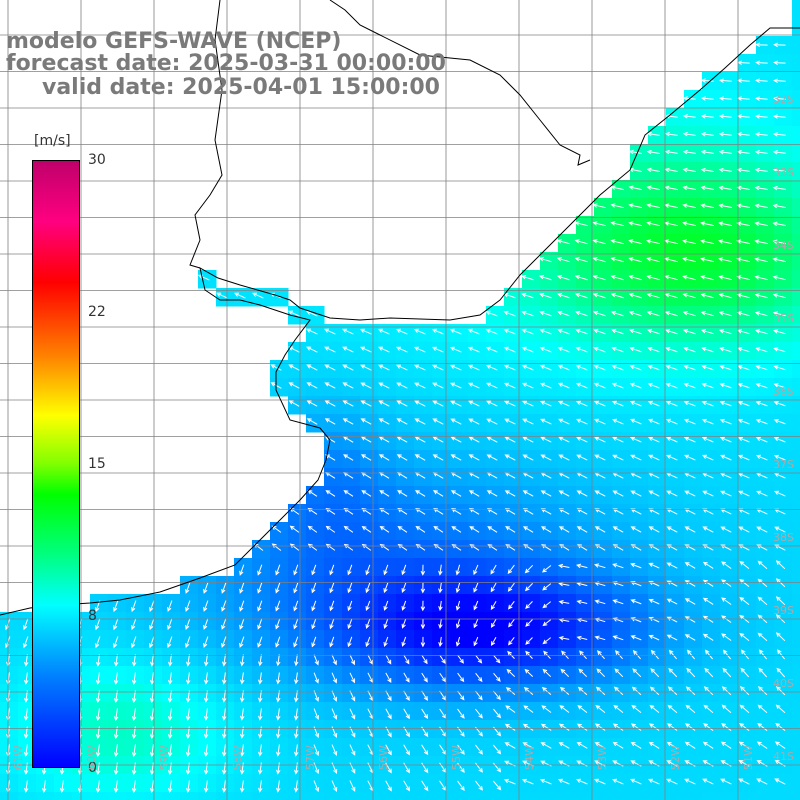 Image resolution: width=800 pixels, height=800 pixels. What do you see at coordinates (383, 757) in the screenshot?
I see `longitude-label: 56W` at bounding box center [383, 757].